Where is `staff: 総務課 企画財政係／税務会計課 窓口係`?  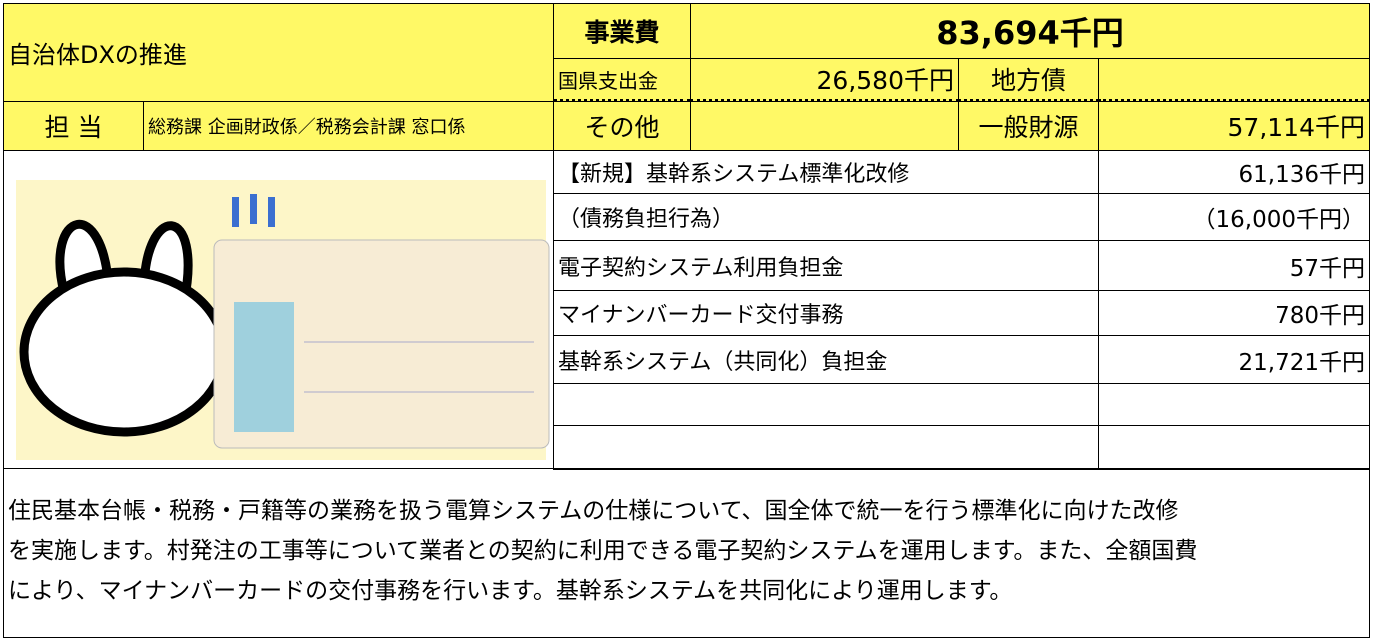 staff: 総務課 企画財政係／税務会計課 窓口係 is located at coordinates (348, 126).